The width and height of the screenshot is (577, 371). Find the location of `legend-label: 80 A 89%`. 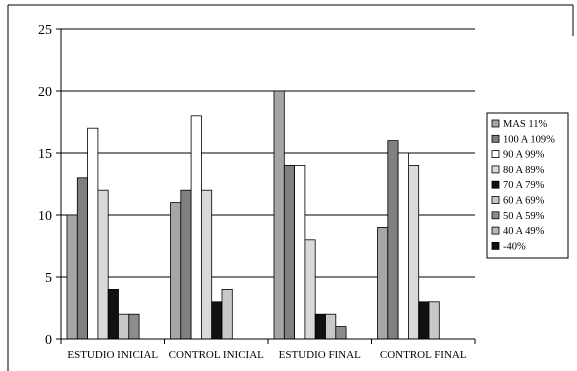

legend-label: 80 A 89% is located at coordinates (524, 170).